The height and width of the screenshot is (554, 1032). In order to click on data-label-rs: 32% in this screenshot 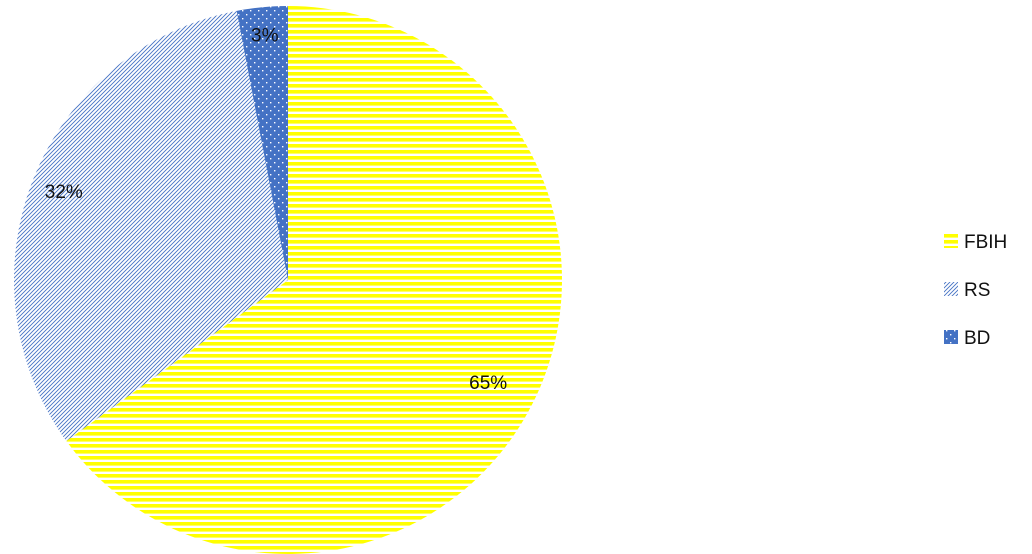, I will do `click(64, 192)`.